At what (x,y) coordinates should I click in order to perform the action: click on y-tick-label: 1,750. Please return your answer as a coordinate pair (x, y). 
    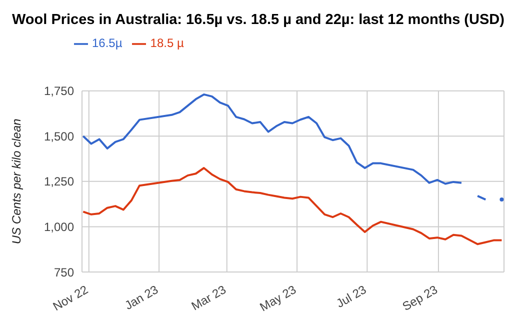
    Looking at the image, I should click on (59, 91).